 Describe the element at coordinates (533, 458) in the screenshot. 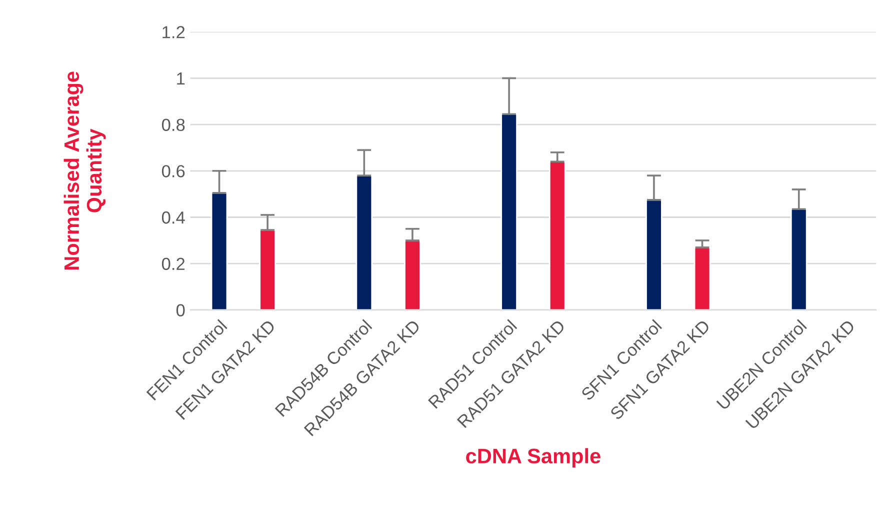

I see `x-axis-title: cDNA Sample` at that location.